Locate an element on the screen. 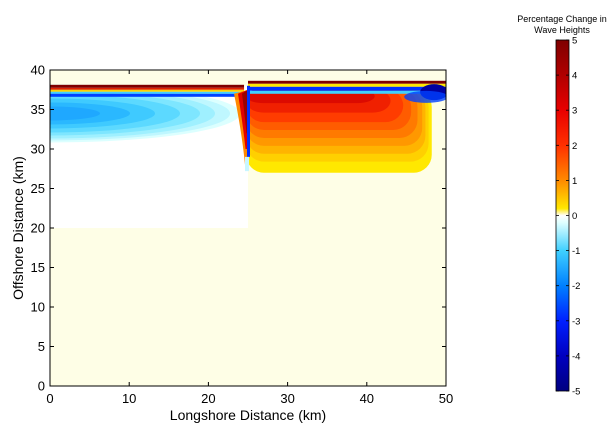 The height and width of the screenshot is (428, 615). x-tick-label: 10 is located at coordinates (129, 398).